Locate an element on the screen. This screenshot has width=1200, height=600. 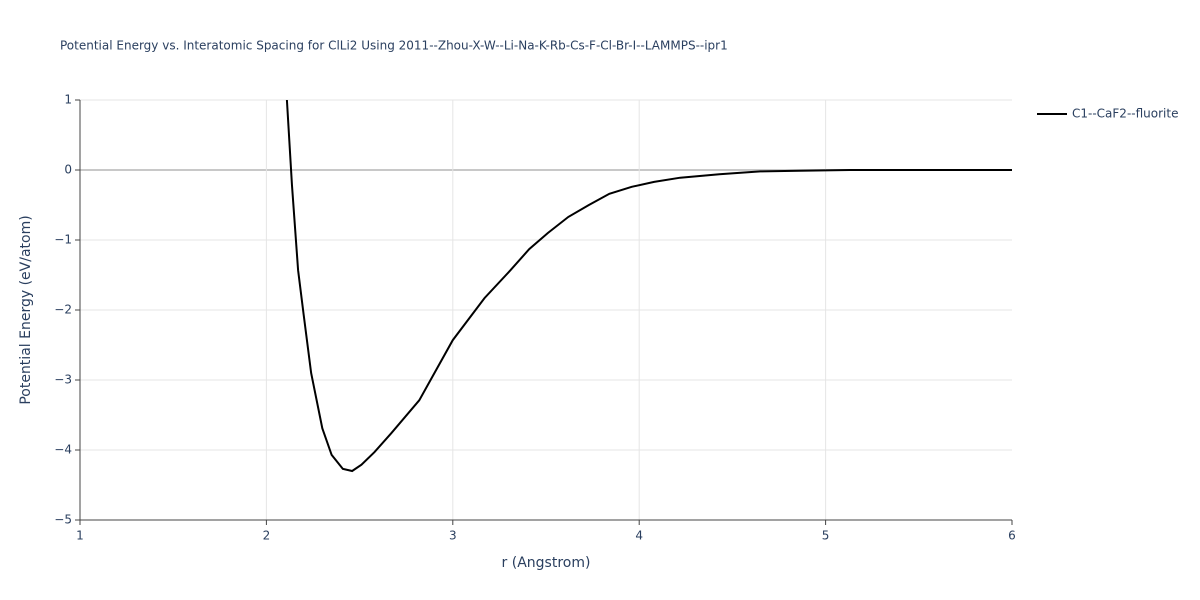
x-tick-label: 1 is located at coordinates (80, 536).